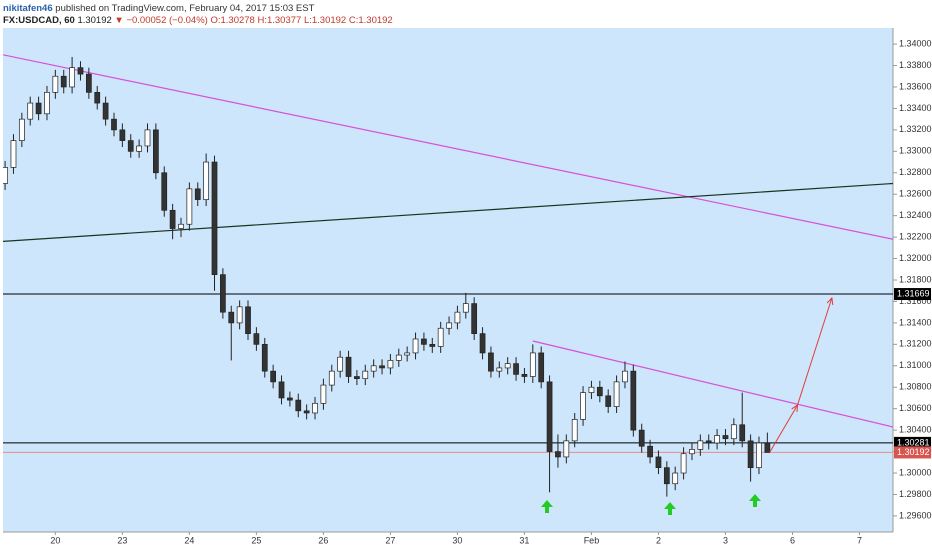 Image resolution: width=932 pixels, height=555 pixels. I want to click on ohlc: O:1.30278, so click(232, 20).